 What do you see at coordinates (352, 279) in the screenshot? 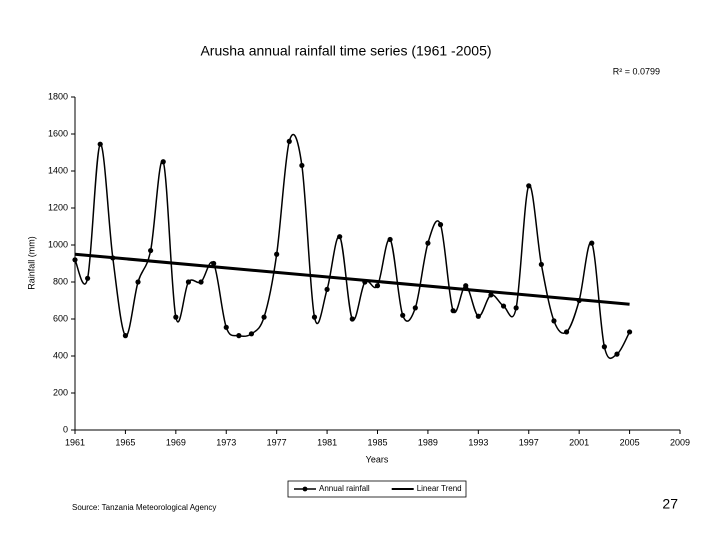
I see `series-line` at bounding box center [352, 279].